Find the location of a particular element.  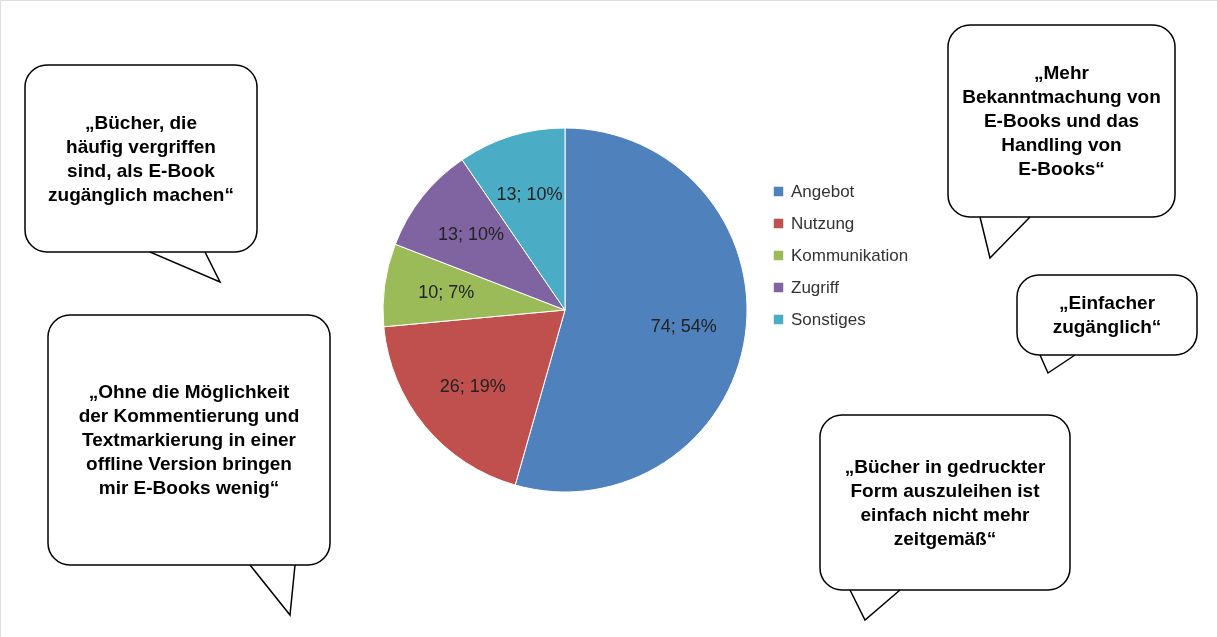

text: „Bücher in gedruckter Form auszuleihen ist einfach nicht mehr zeitgemäß“ is located at coordinates (945, 502).